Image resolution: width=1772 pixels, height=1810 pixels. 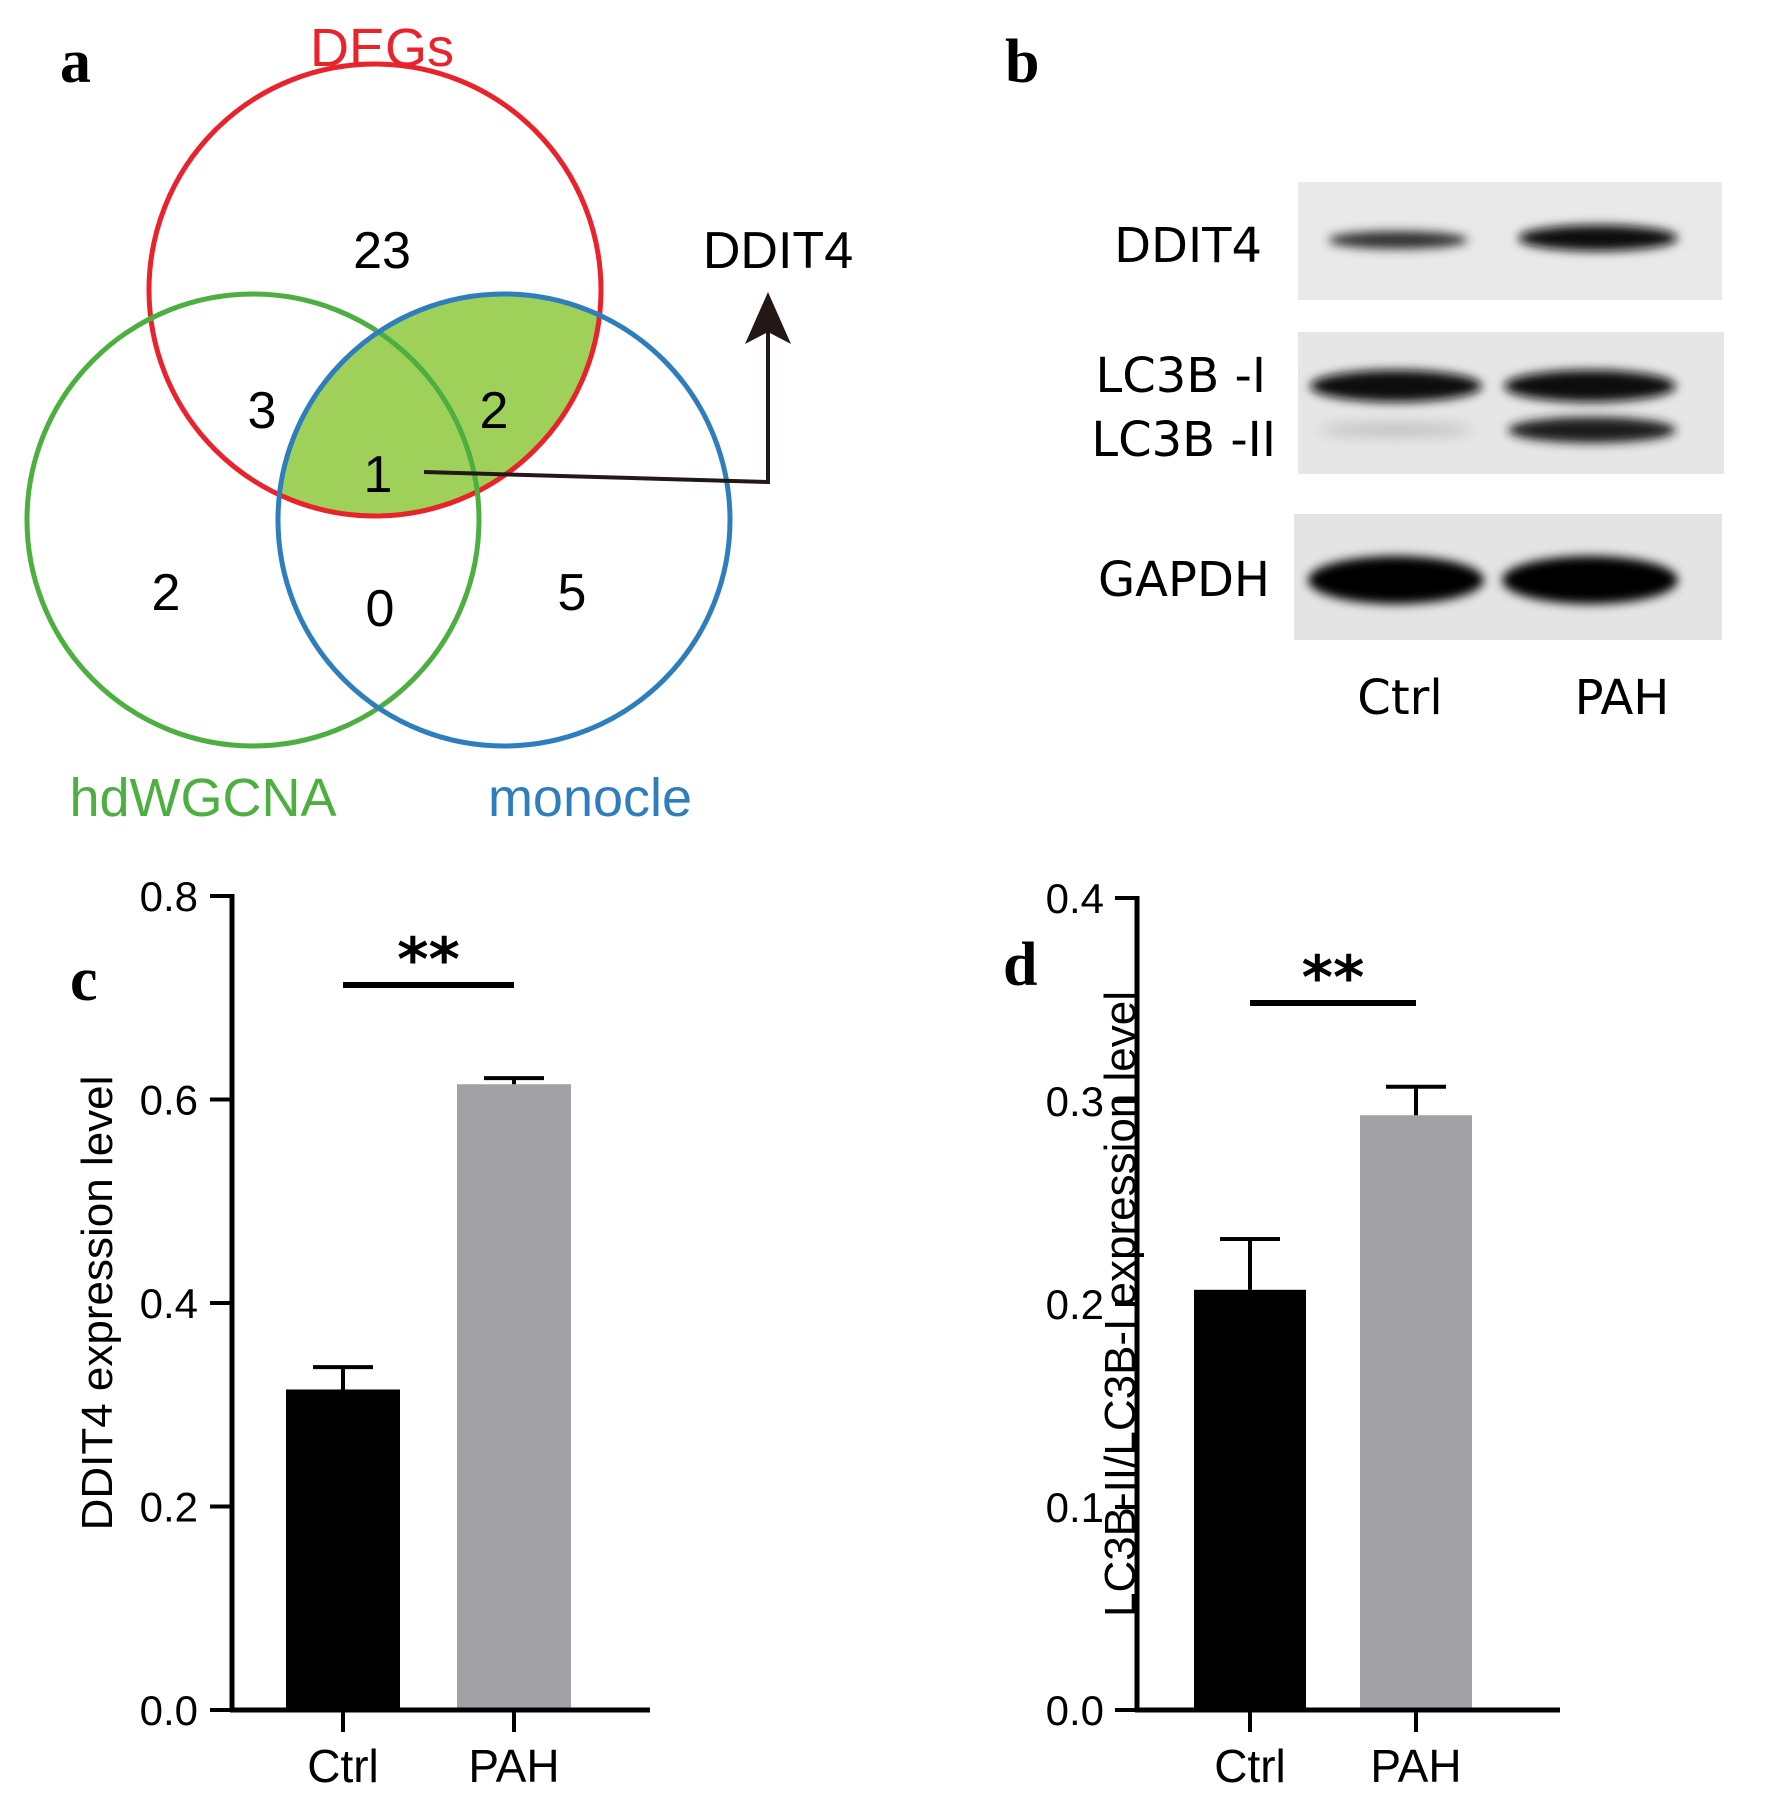 What do you see at coordinates (1075, 1507) in the screenshot?
I see `y-tick-label: 0.1` at bounding box center [1075, 1507].